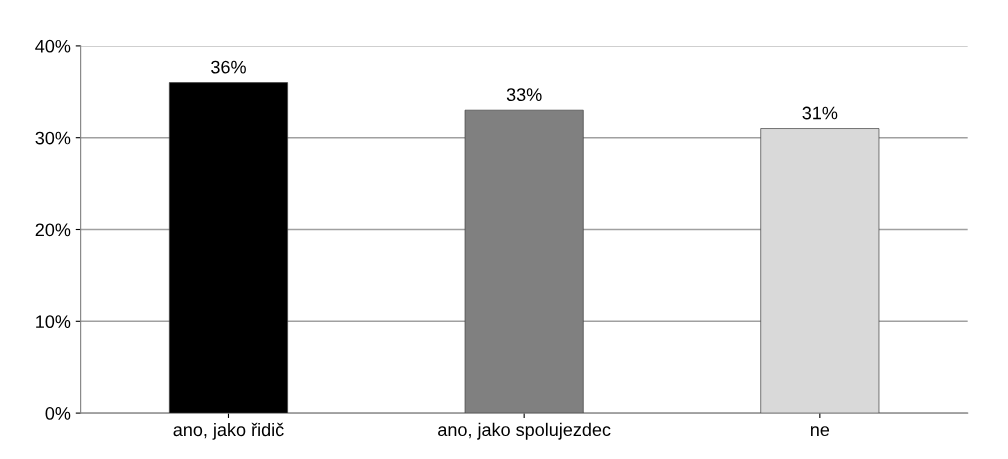 Image resolution: width=1008 pixels, height=459 pixels. I want to click on x-tick-label: ne, so click(820, 431).